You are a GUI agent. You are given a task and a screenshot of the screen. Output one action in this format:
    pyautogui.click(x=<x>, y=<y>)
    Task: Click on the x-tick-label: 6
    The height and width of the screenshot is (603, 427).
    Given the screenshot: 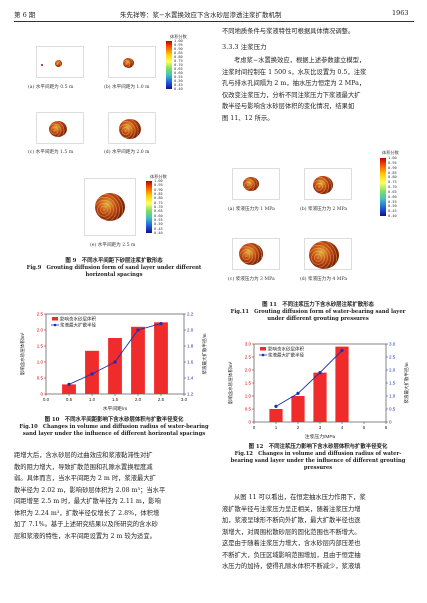 What is the action you would take?
    pyautogui.click(x=386, y=427)
    